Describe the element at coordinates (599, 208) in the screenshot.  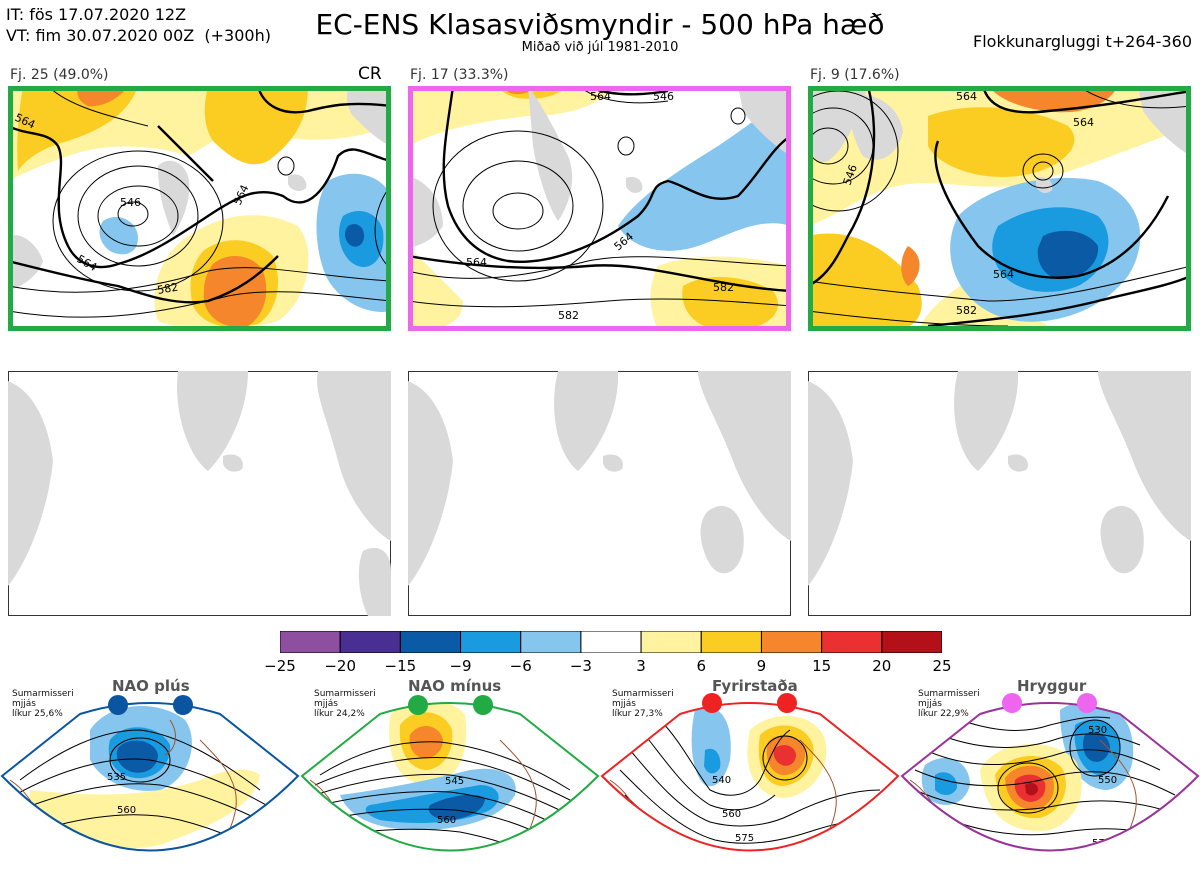
I see `cluster-2-map: 564 546 564 564 582 582` at that location.